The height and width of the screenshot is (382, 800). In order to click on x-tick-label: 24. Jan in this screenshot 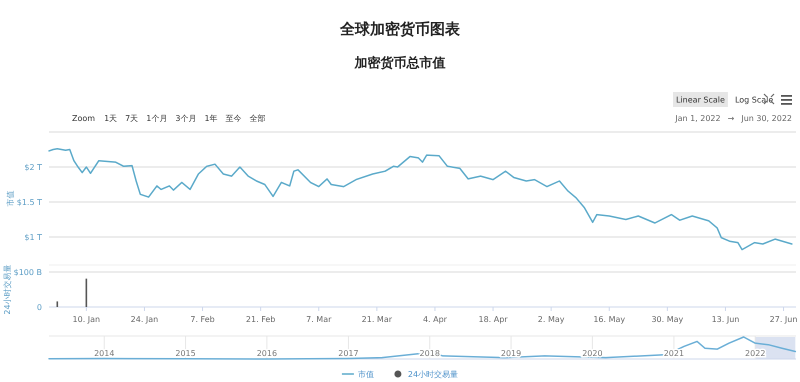, I will do `click(144, 319)`.